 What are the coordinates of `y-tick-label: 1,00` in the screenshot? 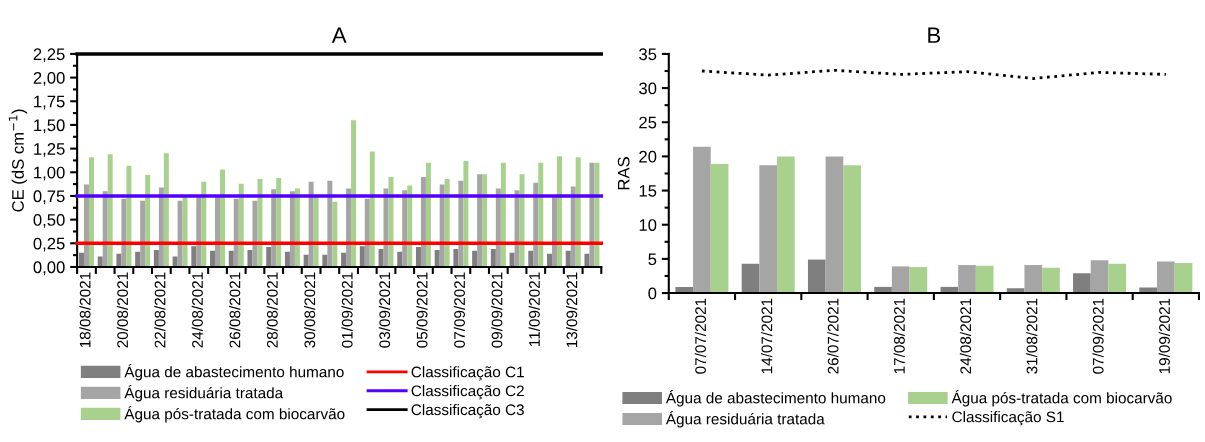 It's located at (49, 173).